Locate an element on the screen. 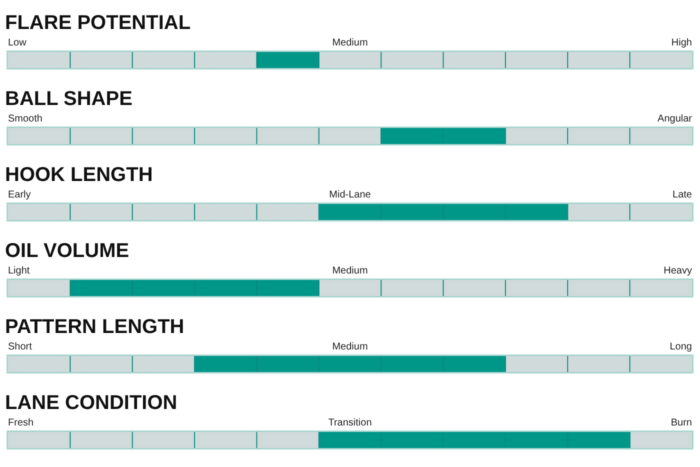 The width and height of the screenshot is (700, 467). text: Burn is located at coordinates (681, 423).